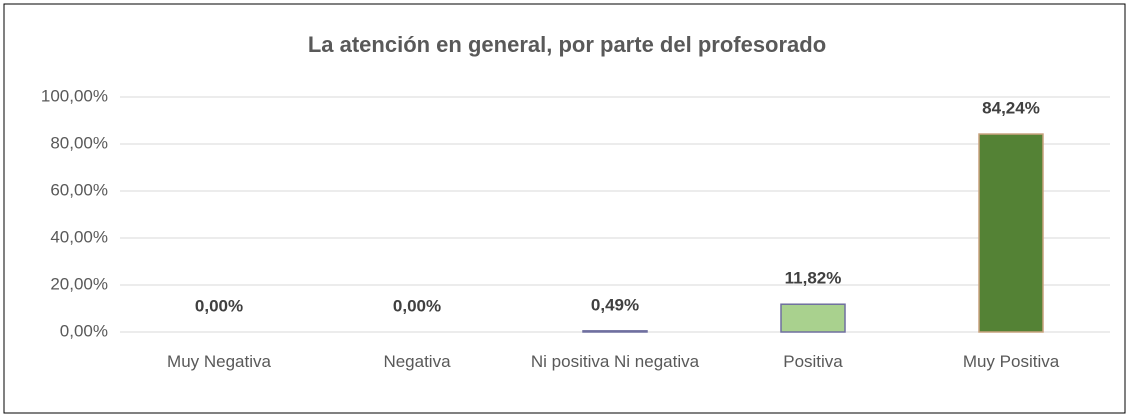  Describe the element at coordinates (79, 189) in the screenshot. I see `y-tick-label: 60,00%` at that location.